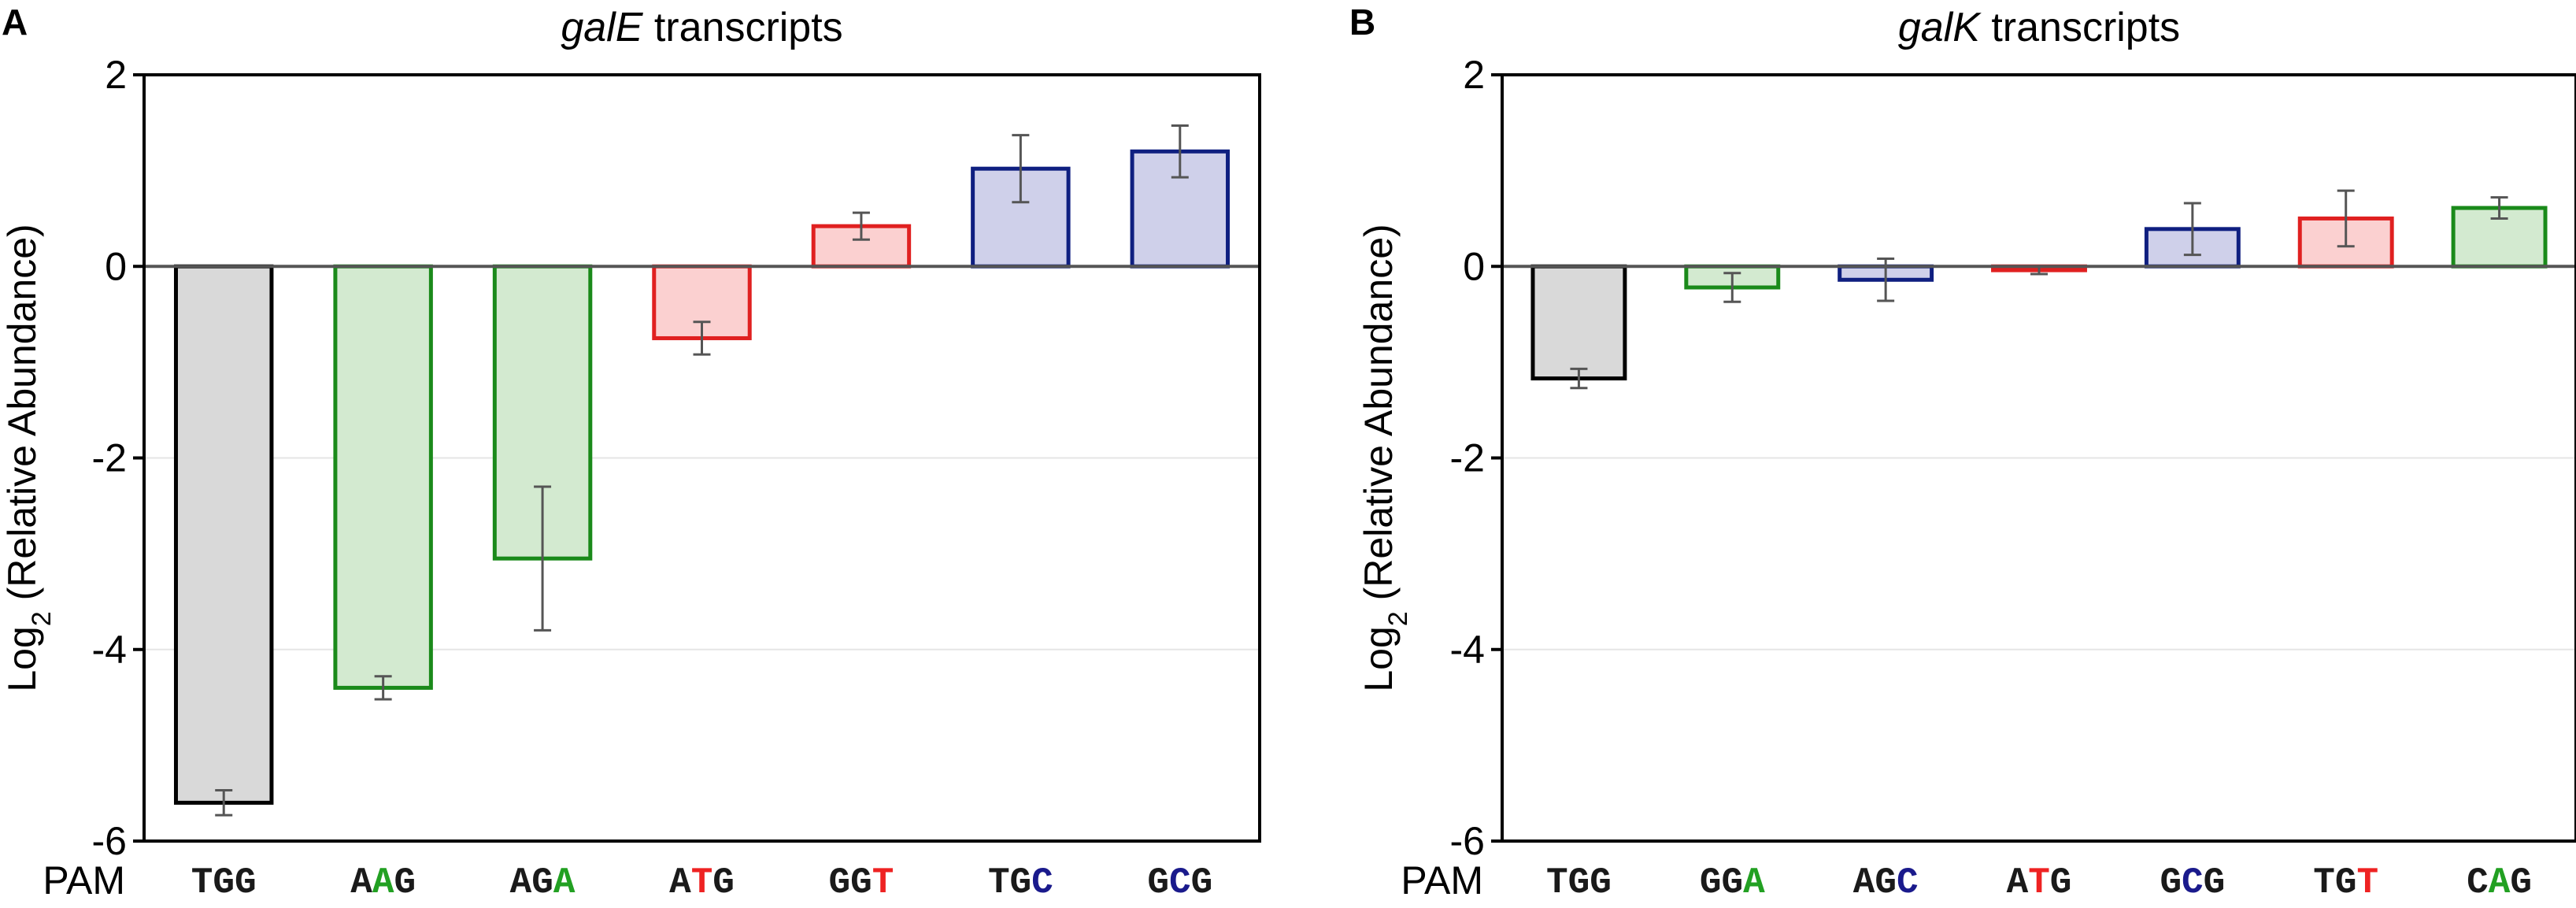 The height and width of the screenshot is (908, 2576). I want to click on x-tick-label-tgc: TGC, so click(1020, 882).